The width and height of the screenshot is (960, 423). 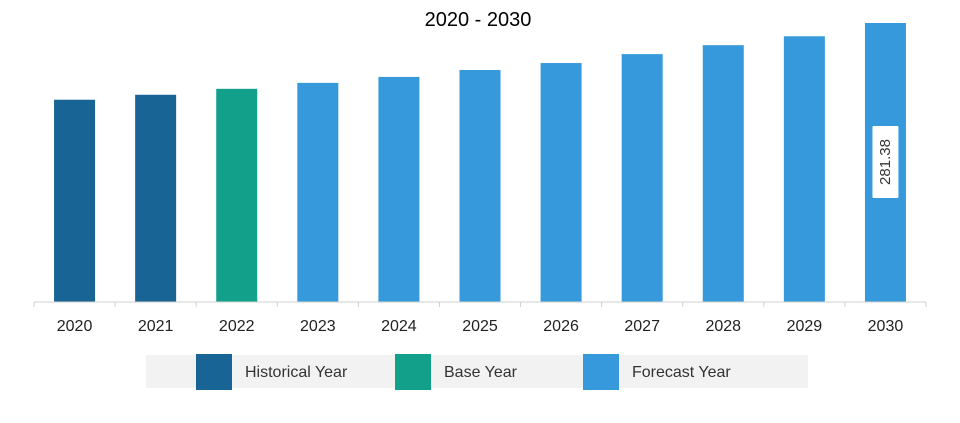 I want to click on x-tick-label-2029: 2029, so click(x=805, y=326).